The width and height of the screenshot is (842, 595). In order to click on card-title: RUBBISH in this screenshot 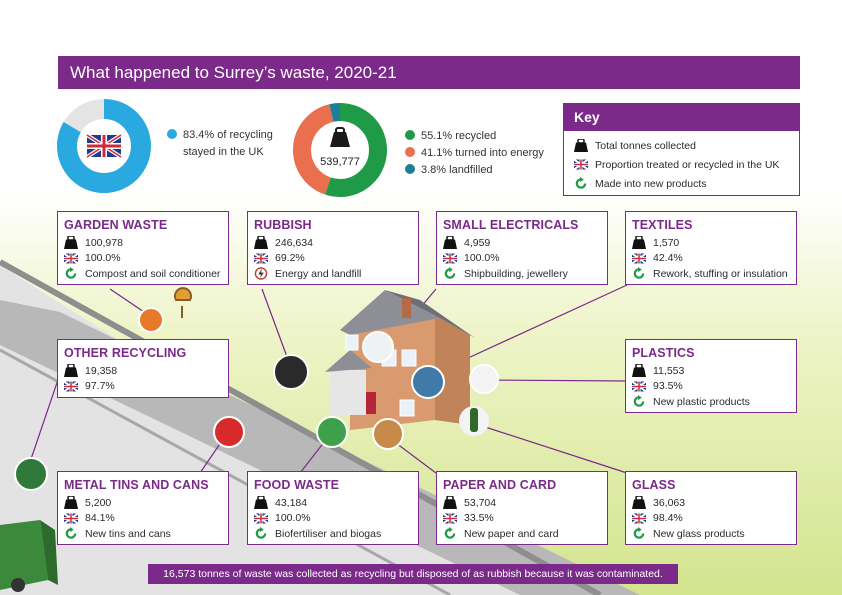, I will do `click(283, 225)`.